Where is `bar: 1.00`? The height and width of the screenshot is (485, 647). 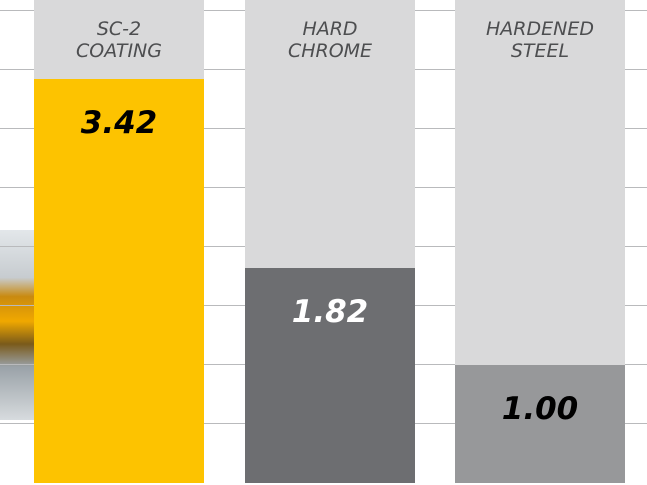 bar: 1.00 is located at coordinates (540, 424).